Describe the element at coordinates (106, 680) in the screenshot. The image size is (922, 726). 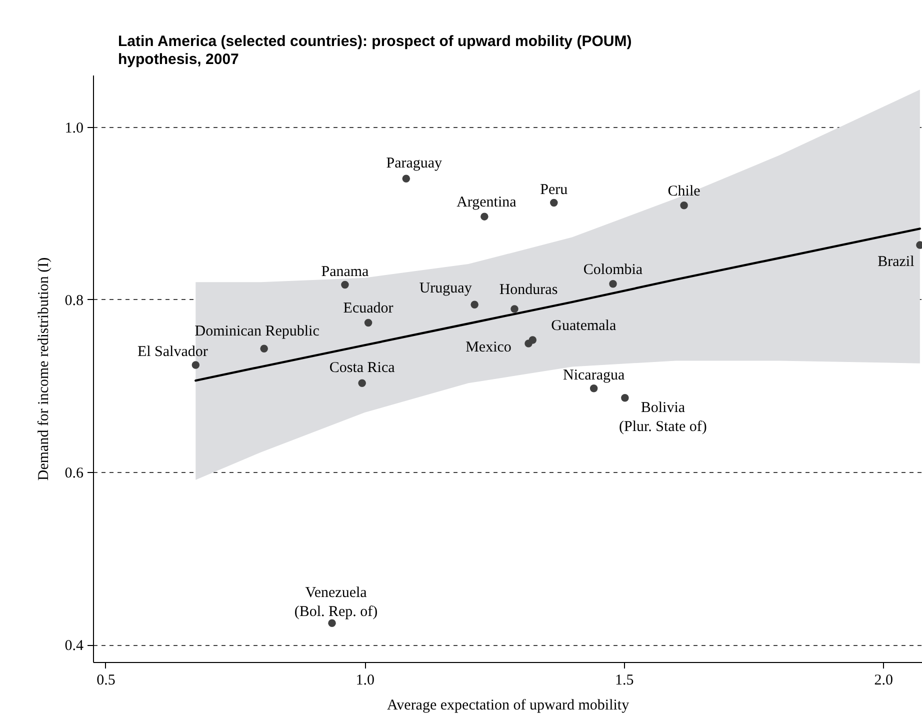
I see `x-tick-label: 0.5` at that location.